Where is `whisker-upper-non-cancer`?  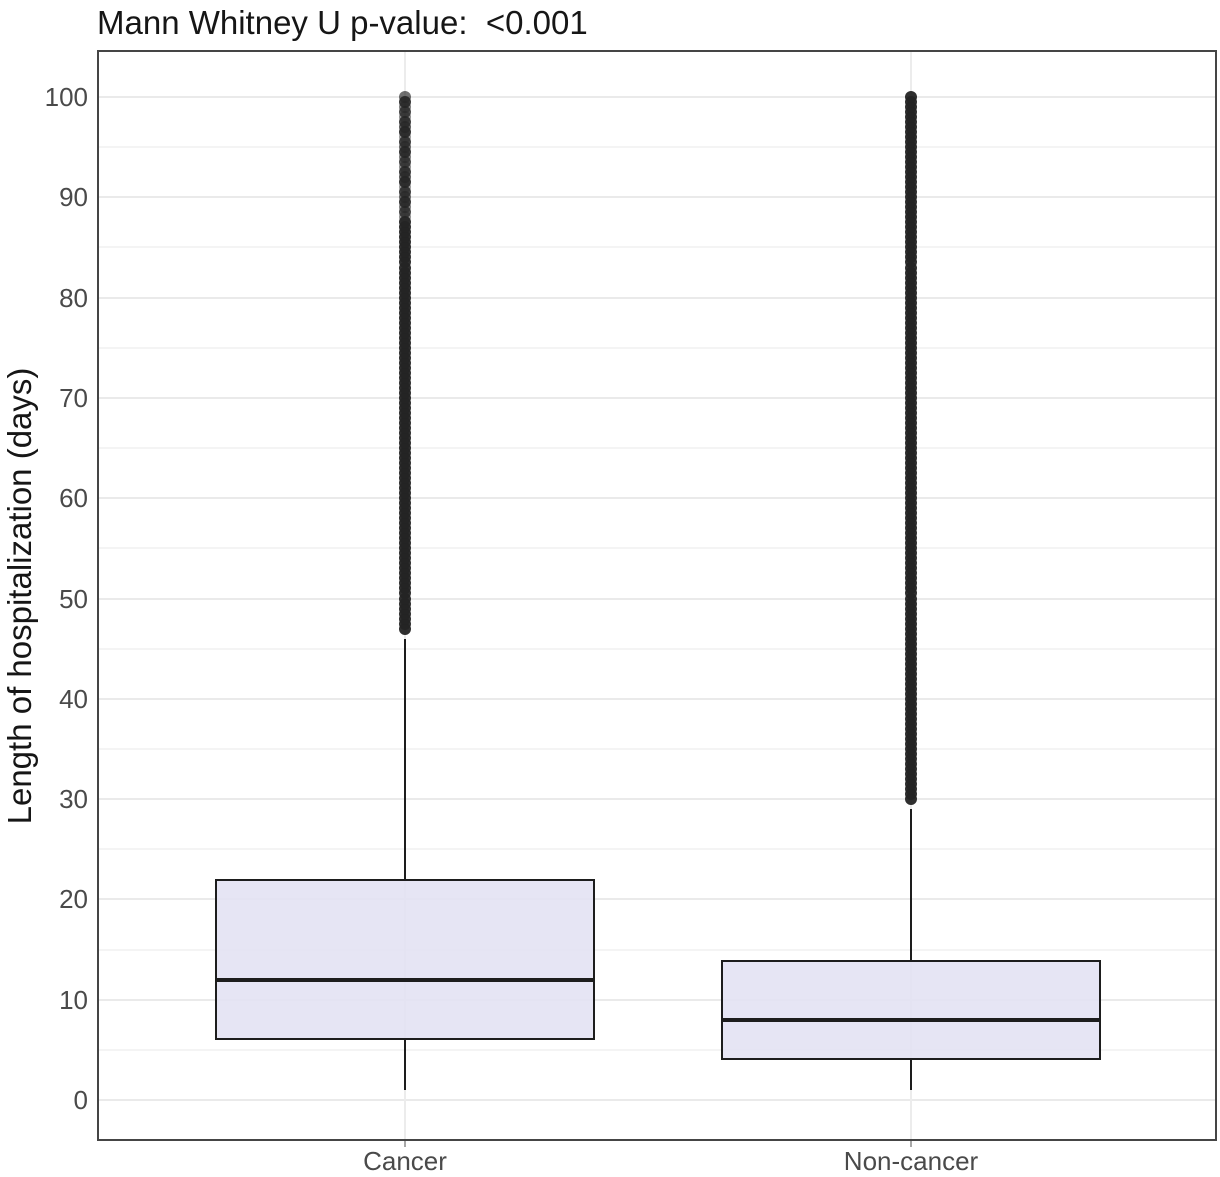
whisker-upper-non-cancer is located at coordinates (911, 884).